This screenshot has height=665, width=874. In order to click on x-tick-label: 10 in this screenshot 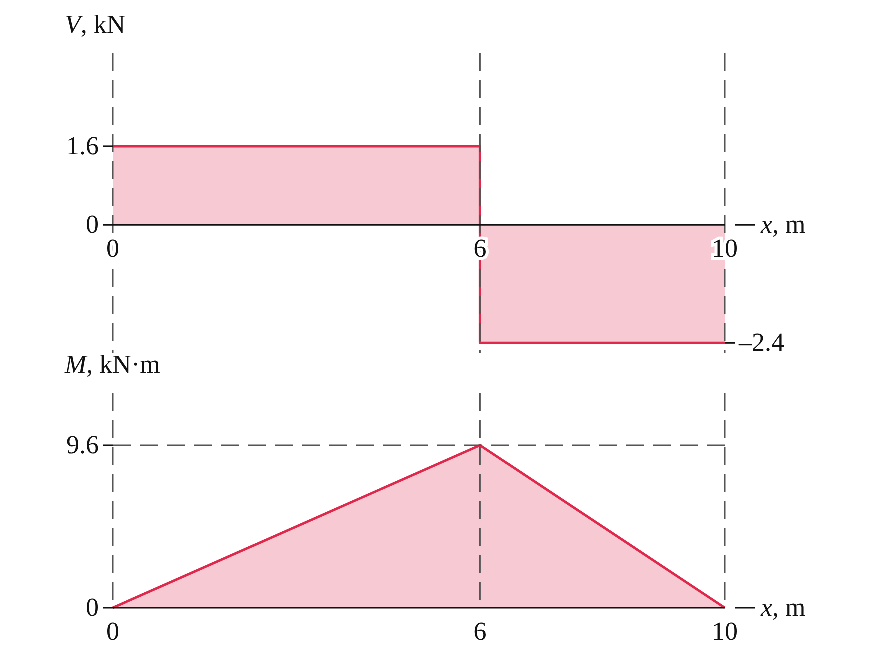, I will do `click(725, 631)`.